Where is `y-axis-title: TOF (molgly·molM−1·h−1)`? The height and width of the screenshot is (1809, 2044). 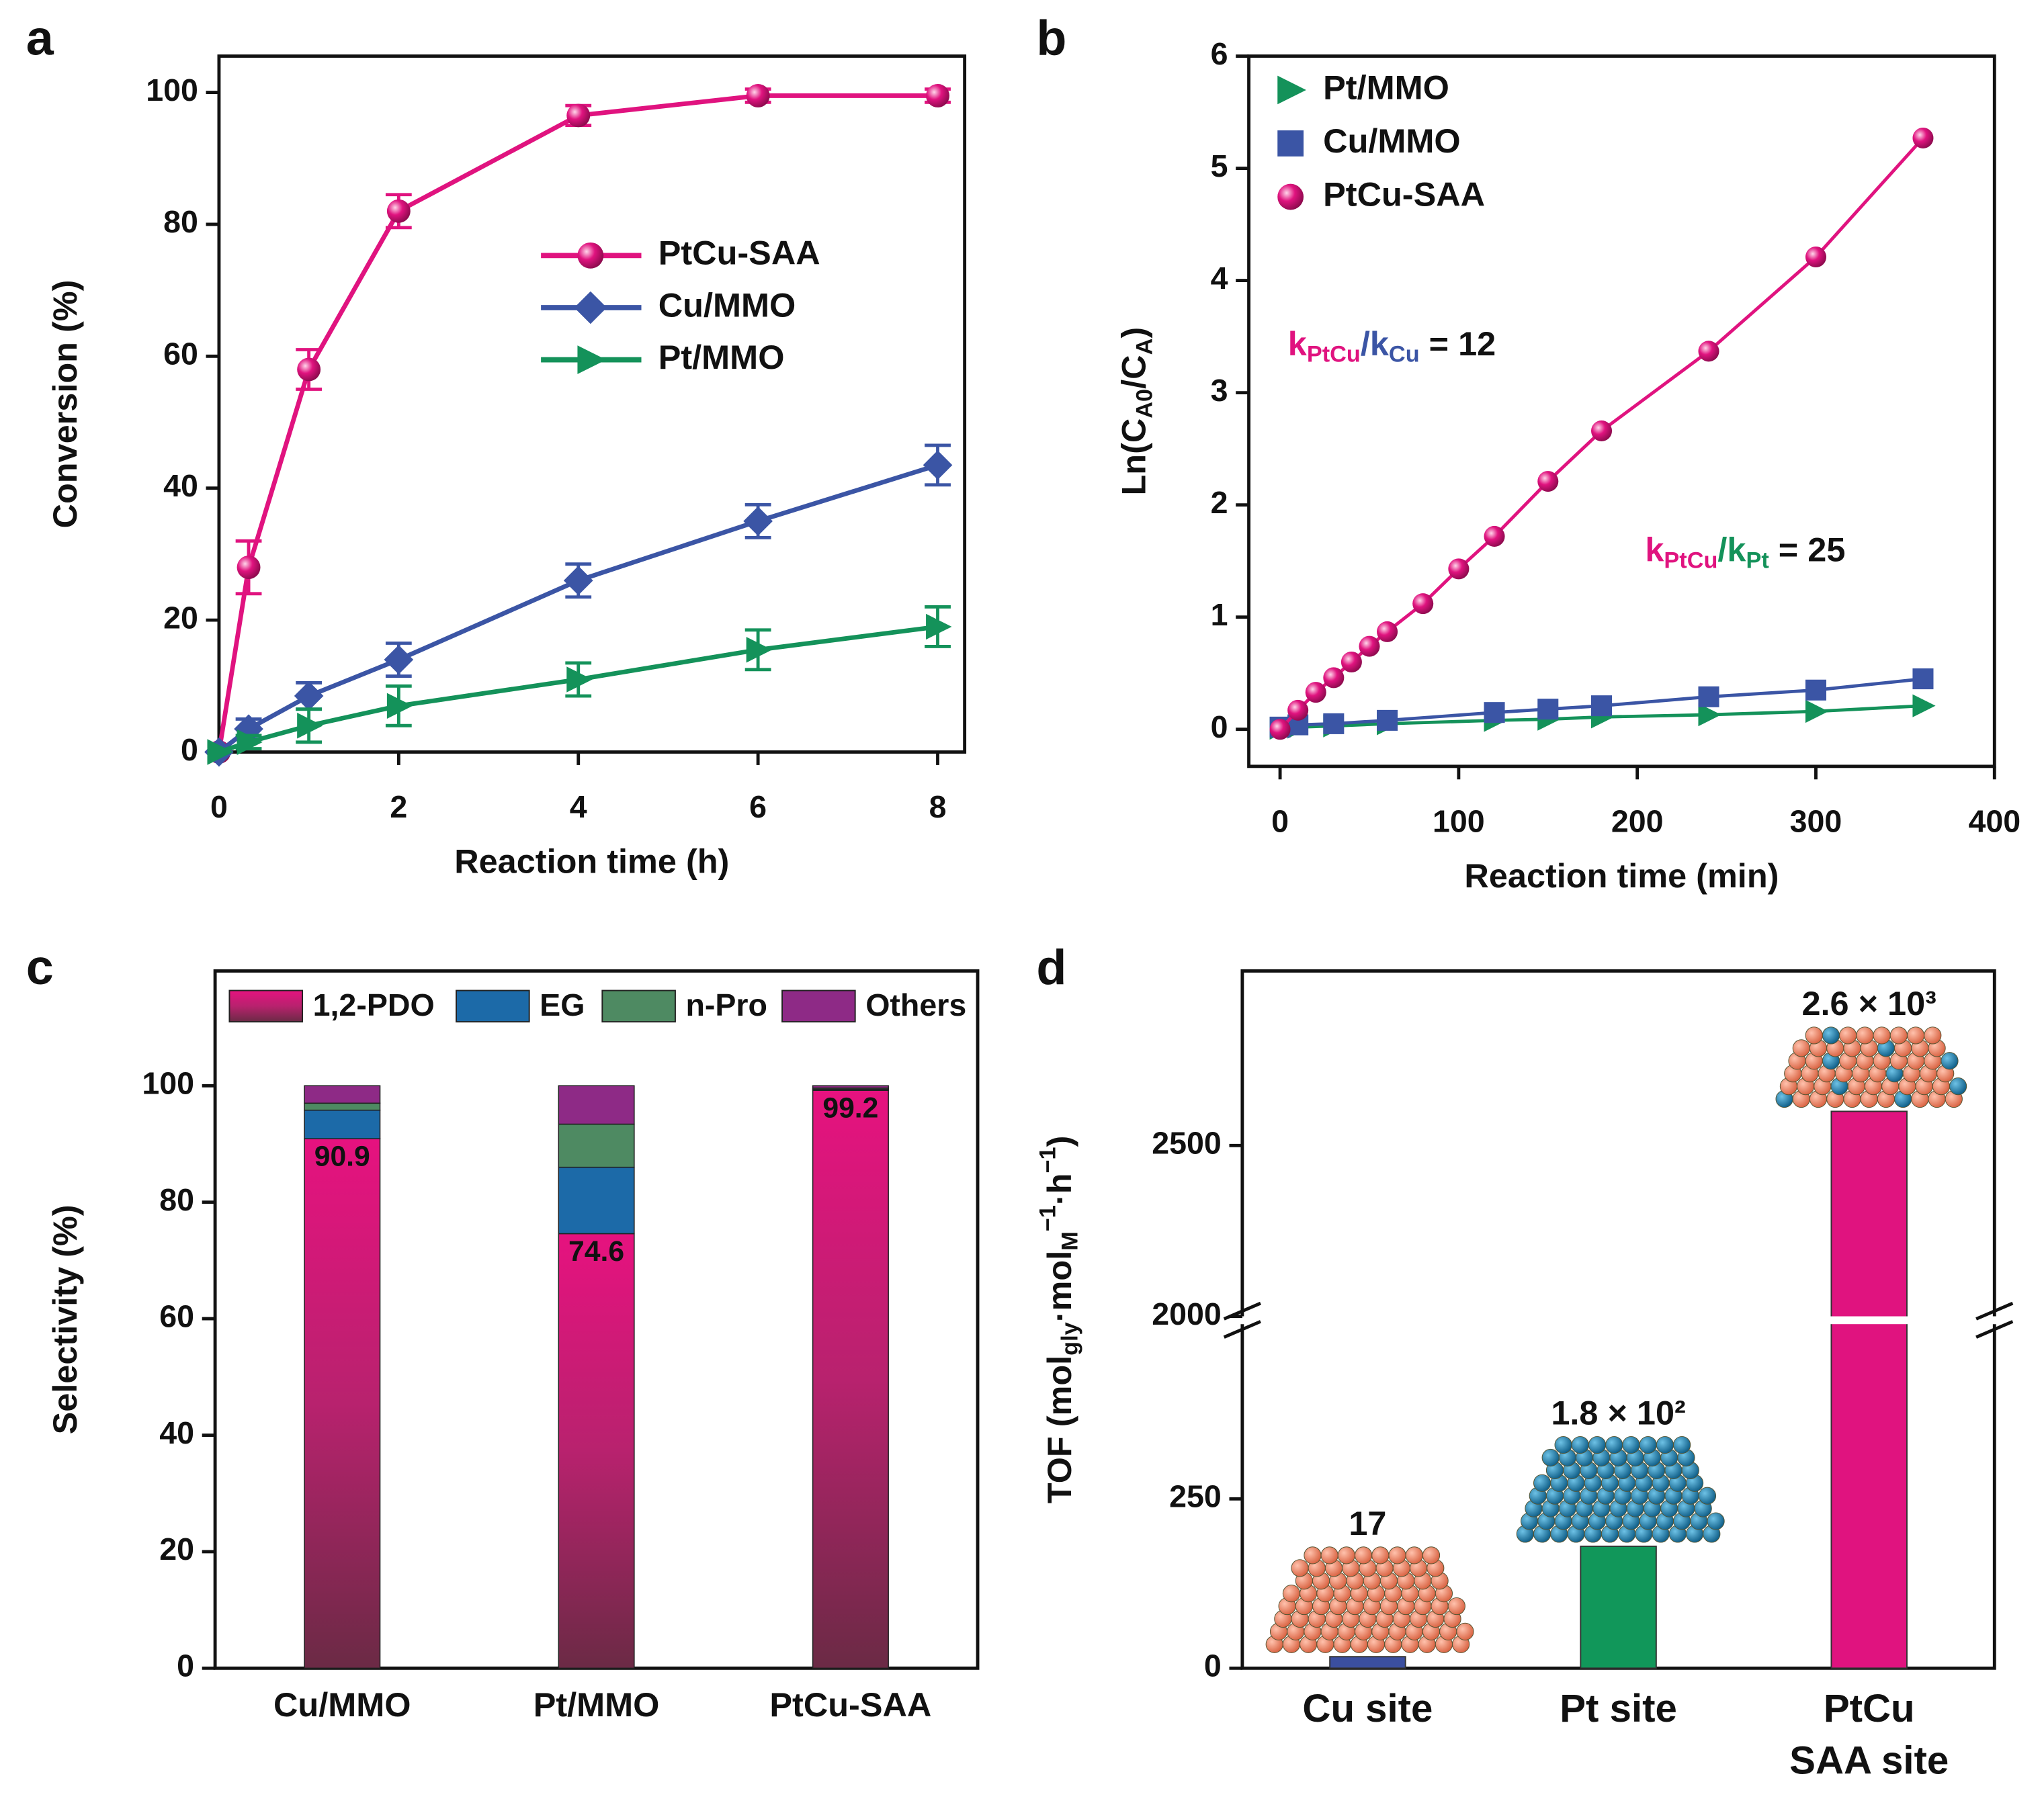 y-axis-title: TOF (molgly·molM−1·h−1) is located at coordinates (1059, 1320).